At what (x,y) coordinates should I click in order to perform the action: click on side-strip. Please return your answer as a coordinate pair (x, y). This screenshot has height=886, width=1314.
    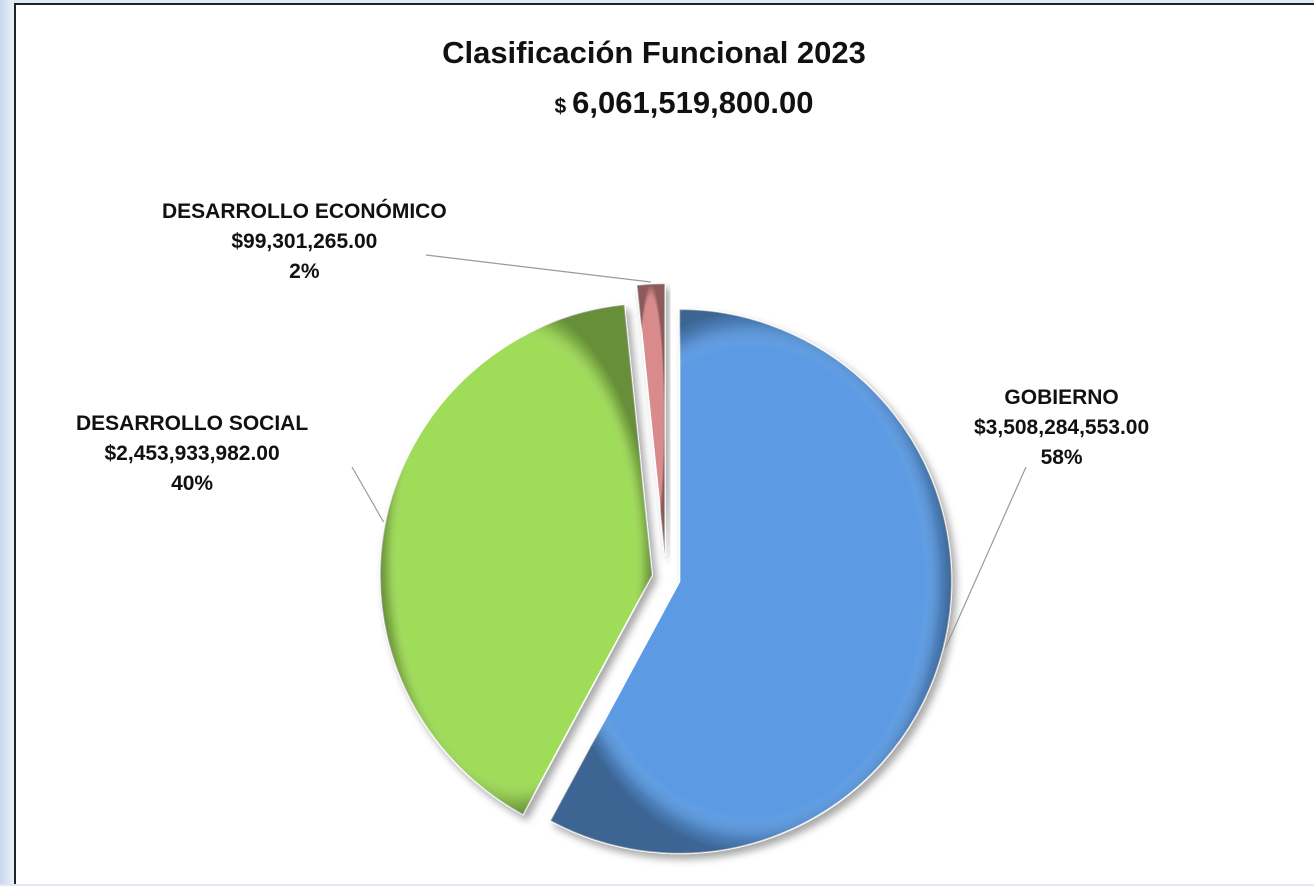
    Looking at the image, I should click on (7, 442).